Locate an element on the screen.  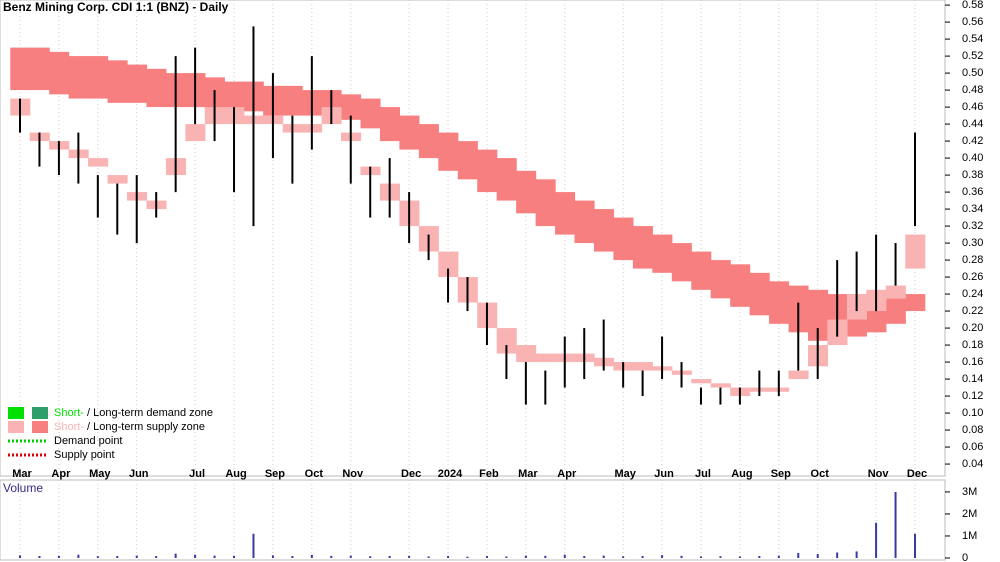
y-tick-label: 0.08 is located at coordinates (972, 430).